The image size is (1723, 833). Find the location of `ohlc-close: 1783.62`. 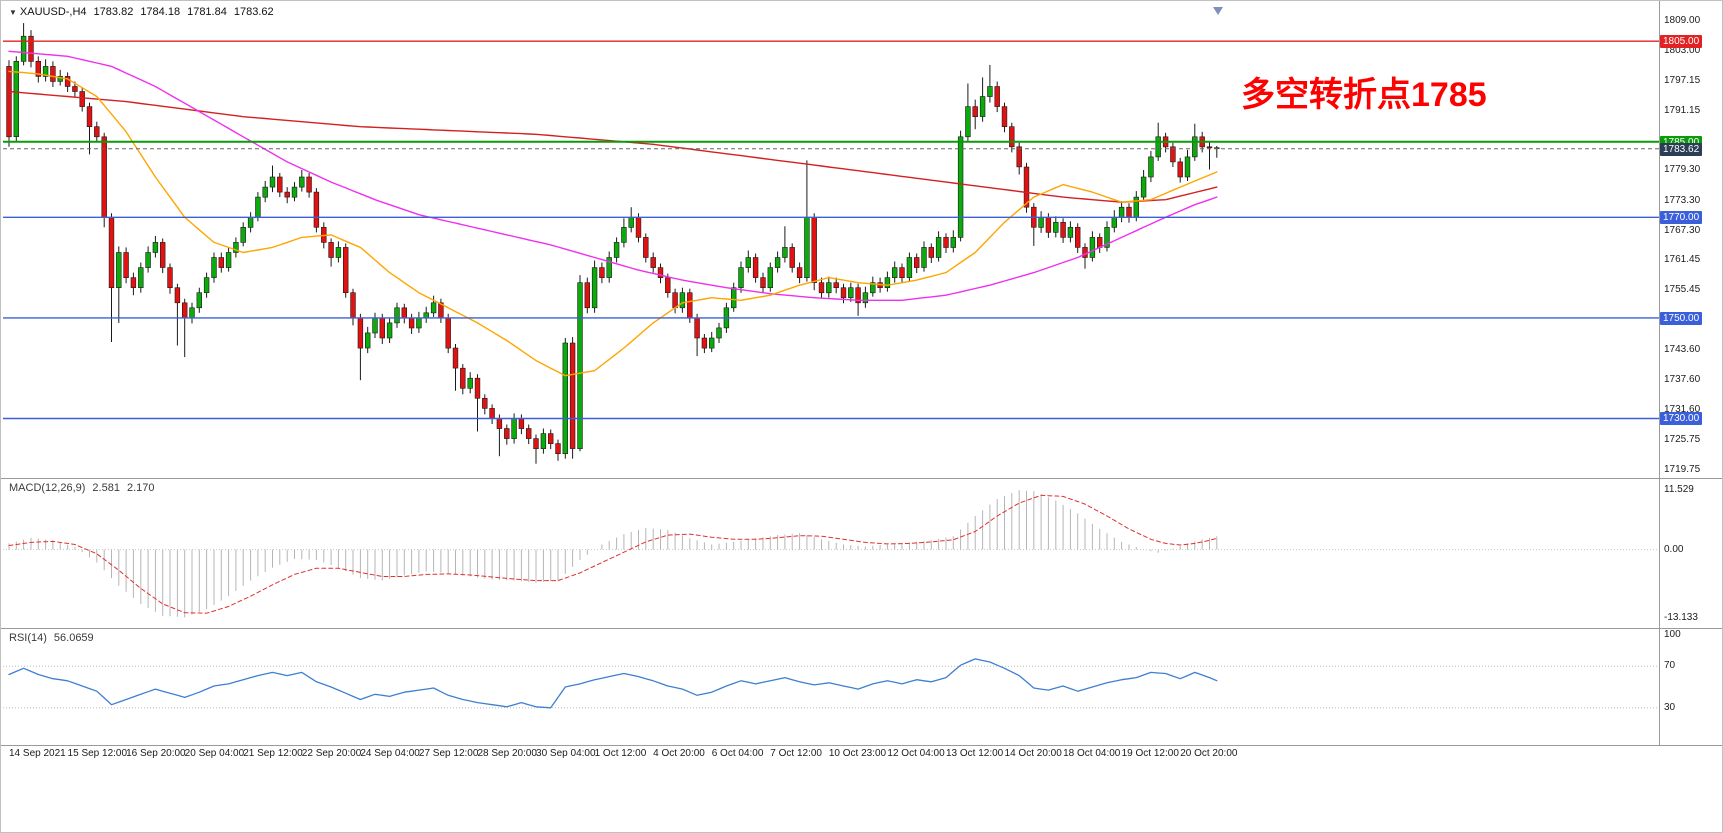

ohlc-close: 1783.62 is located at coordinates (253, 12).